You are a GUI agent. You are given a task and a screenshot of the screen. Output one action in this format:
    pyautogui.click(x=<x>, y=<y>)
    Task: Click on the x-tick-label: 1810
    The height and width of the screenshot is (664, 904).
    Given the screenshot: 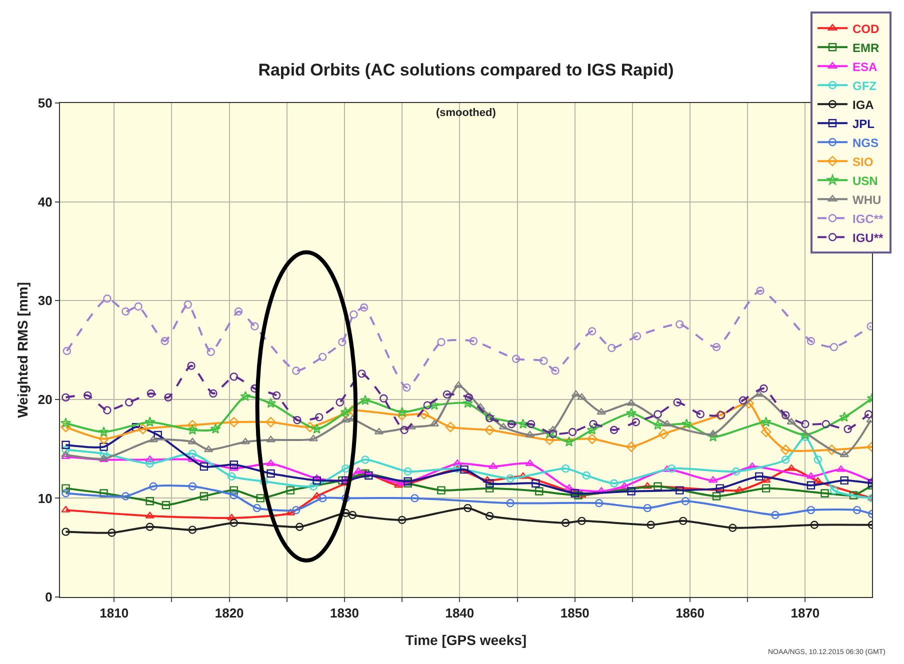 What is the action you would take?
    pyautogui.click(x=114, y=613)
    